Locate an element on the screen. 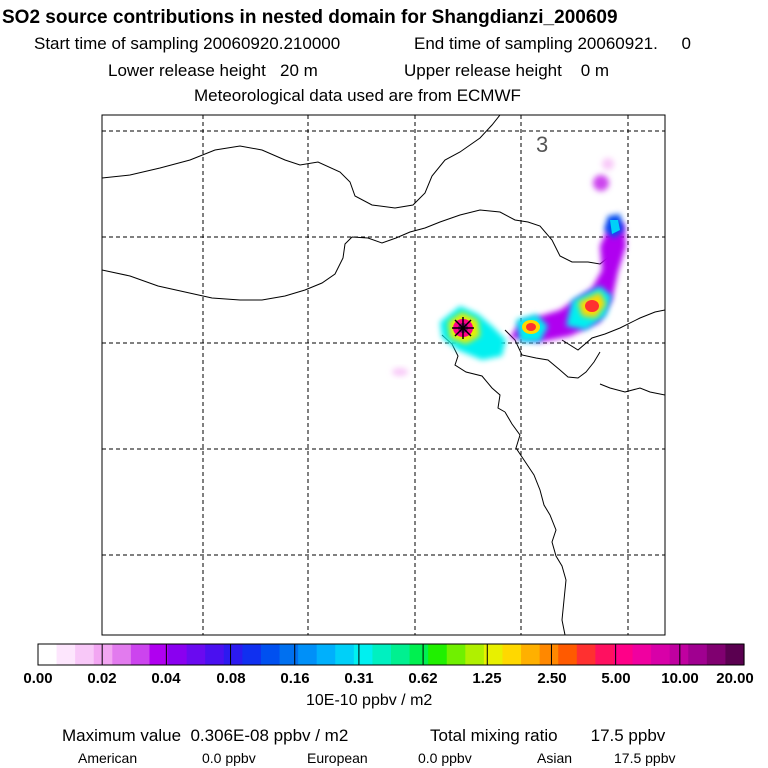 This screenshot has height=768, width=768. european-label: European is located at coordinates (337, 758).